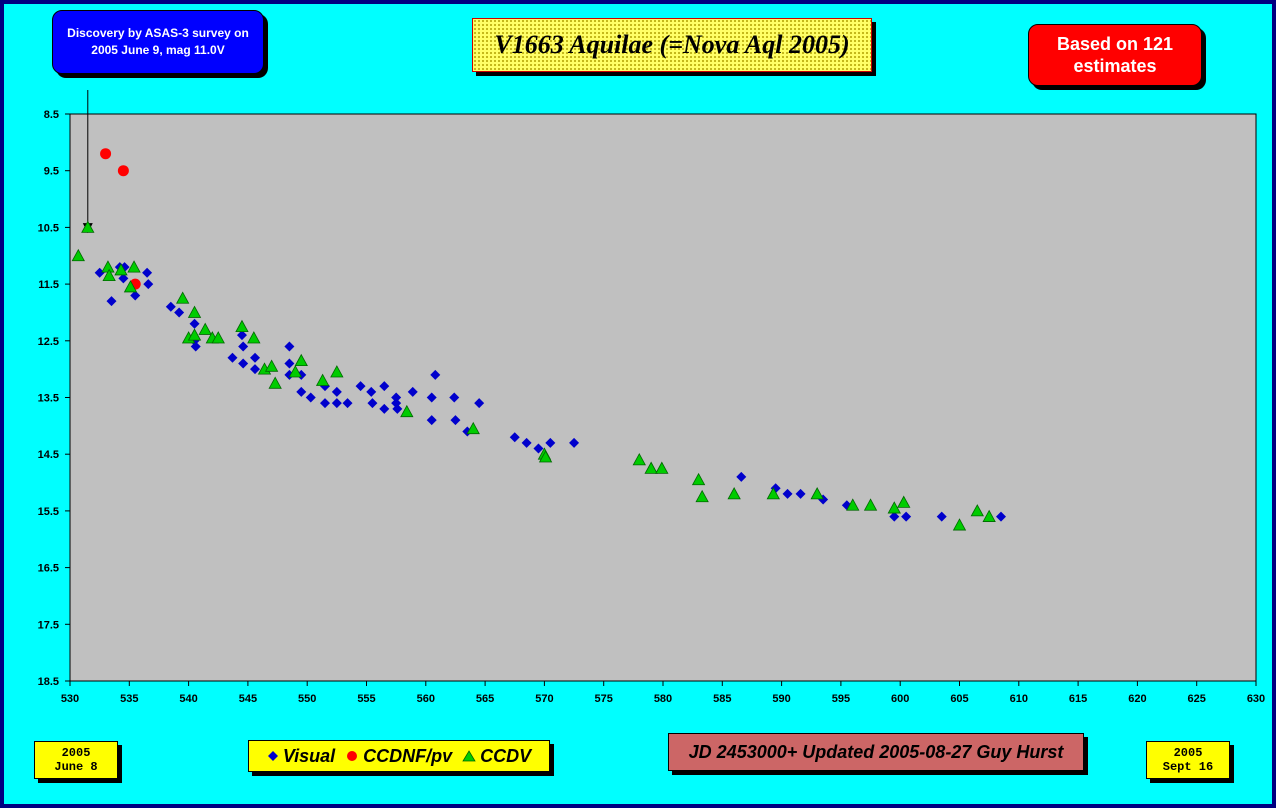 The width and height of the screenshot is (1276, 810). I want to click on y-tick-label: 12.5, so click(48, 342).